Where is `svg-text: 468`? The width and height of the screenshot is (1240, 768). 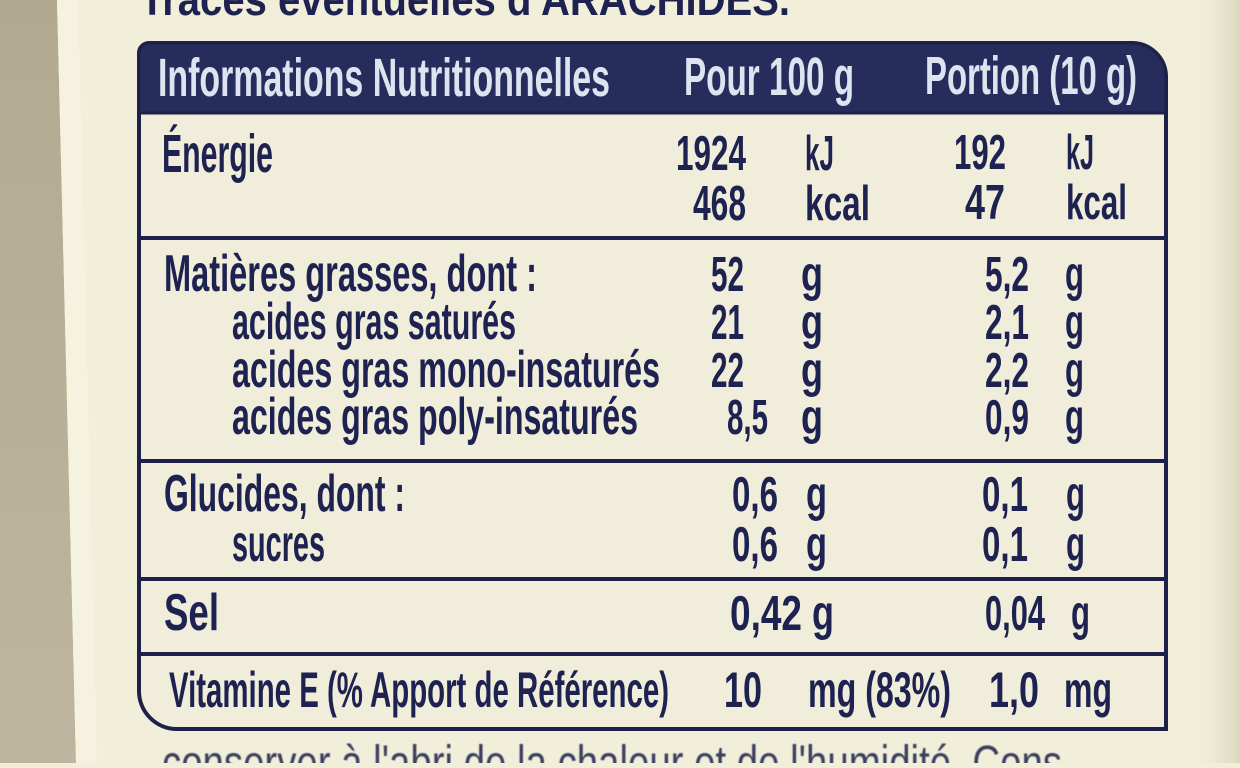
svg-text: 468 is located at coordinates (719, 204).